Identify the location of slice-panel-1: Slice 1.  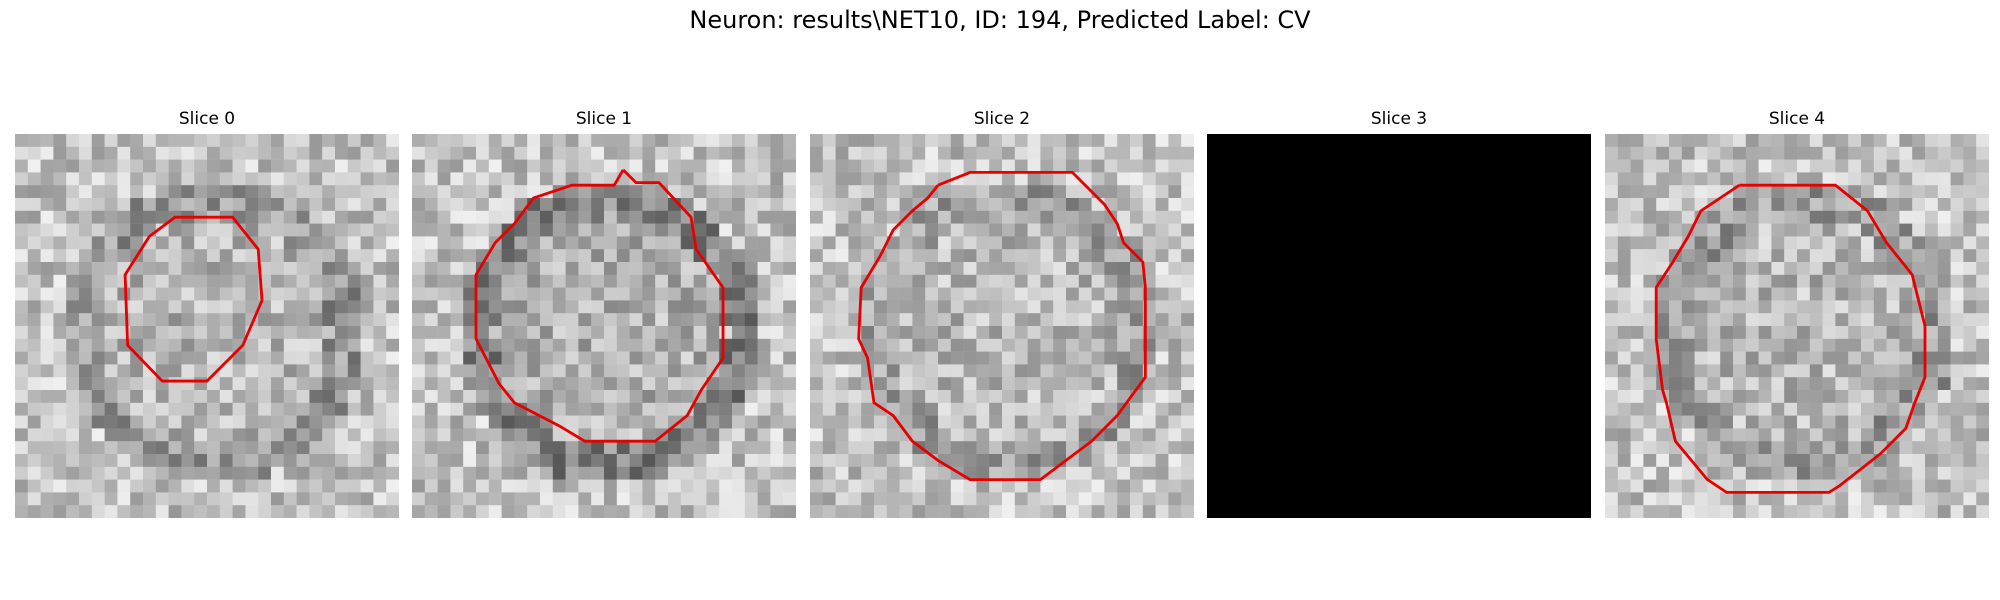
(604, 311).